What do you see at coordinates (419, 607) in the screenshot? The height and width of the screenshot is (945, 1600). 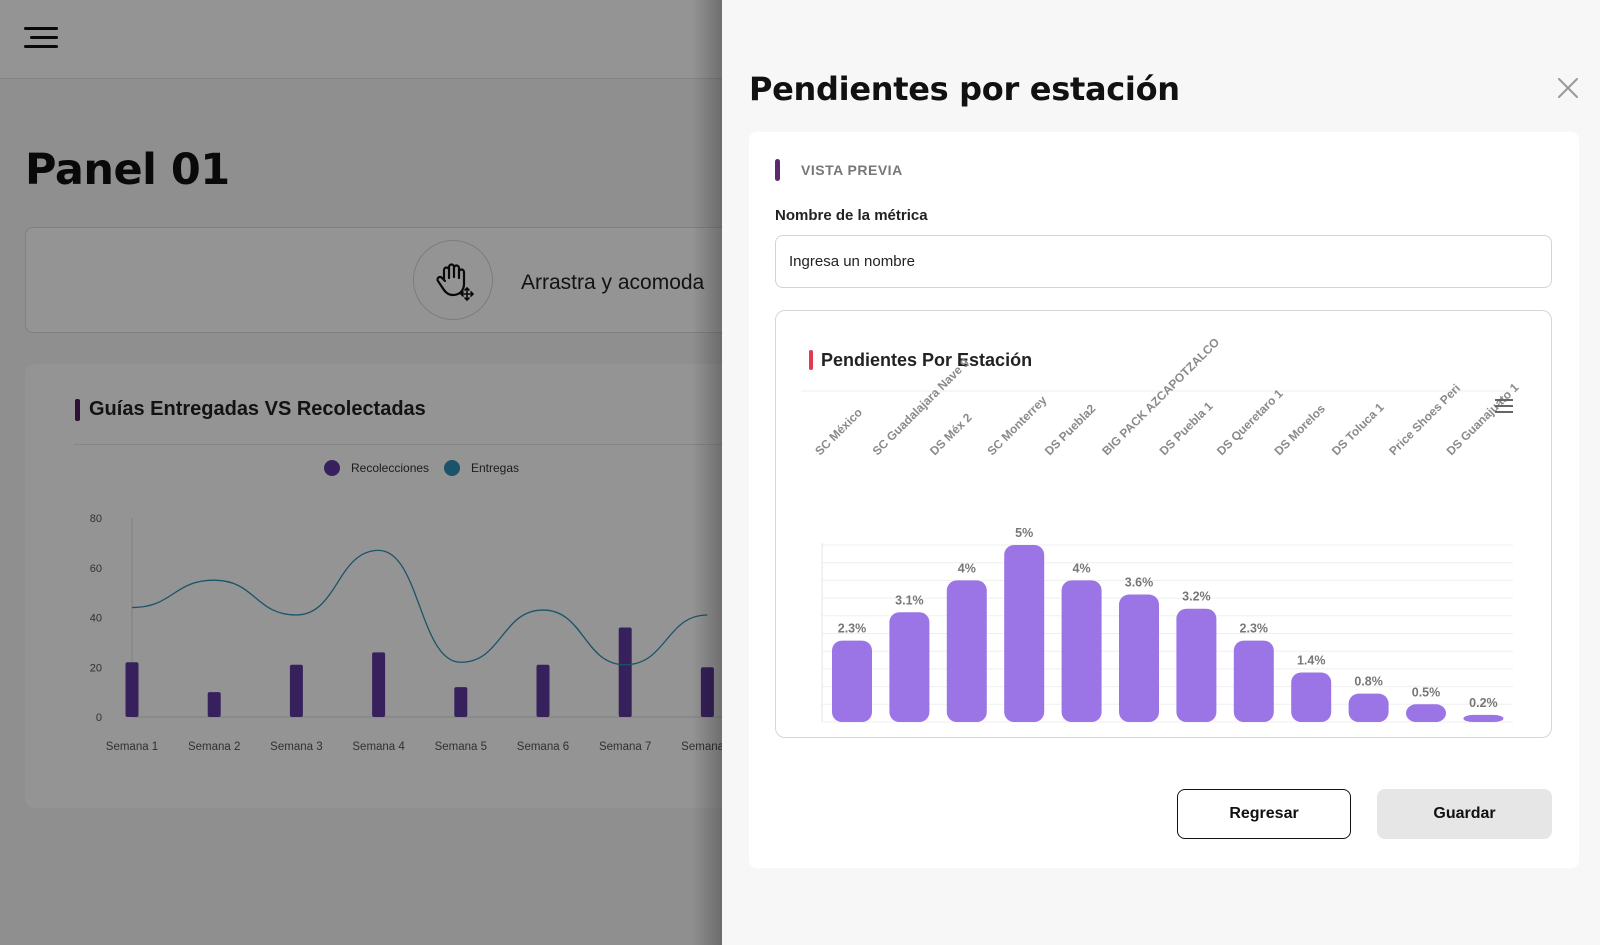 I see `line-series` at bounding box center [419, 607].